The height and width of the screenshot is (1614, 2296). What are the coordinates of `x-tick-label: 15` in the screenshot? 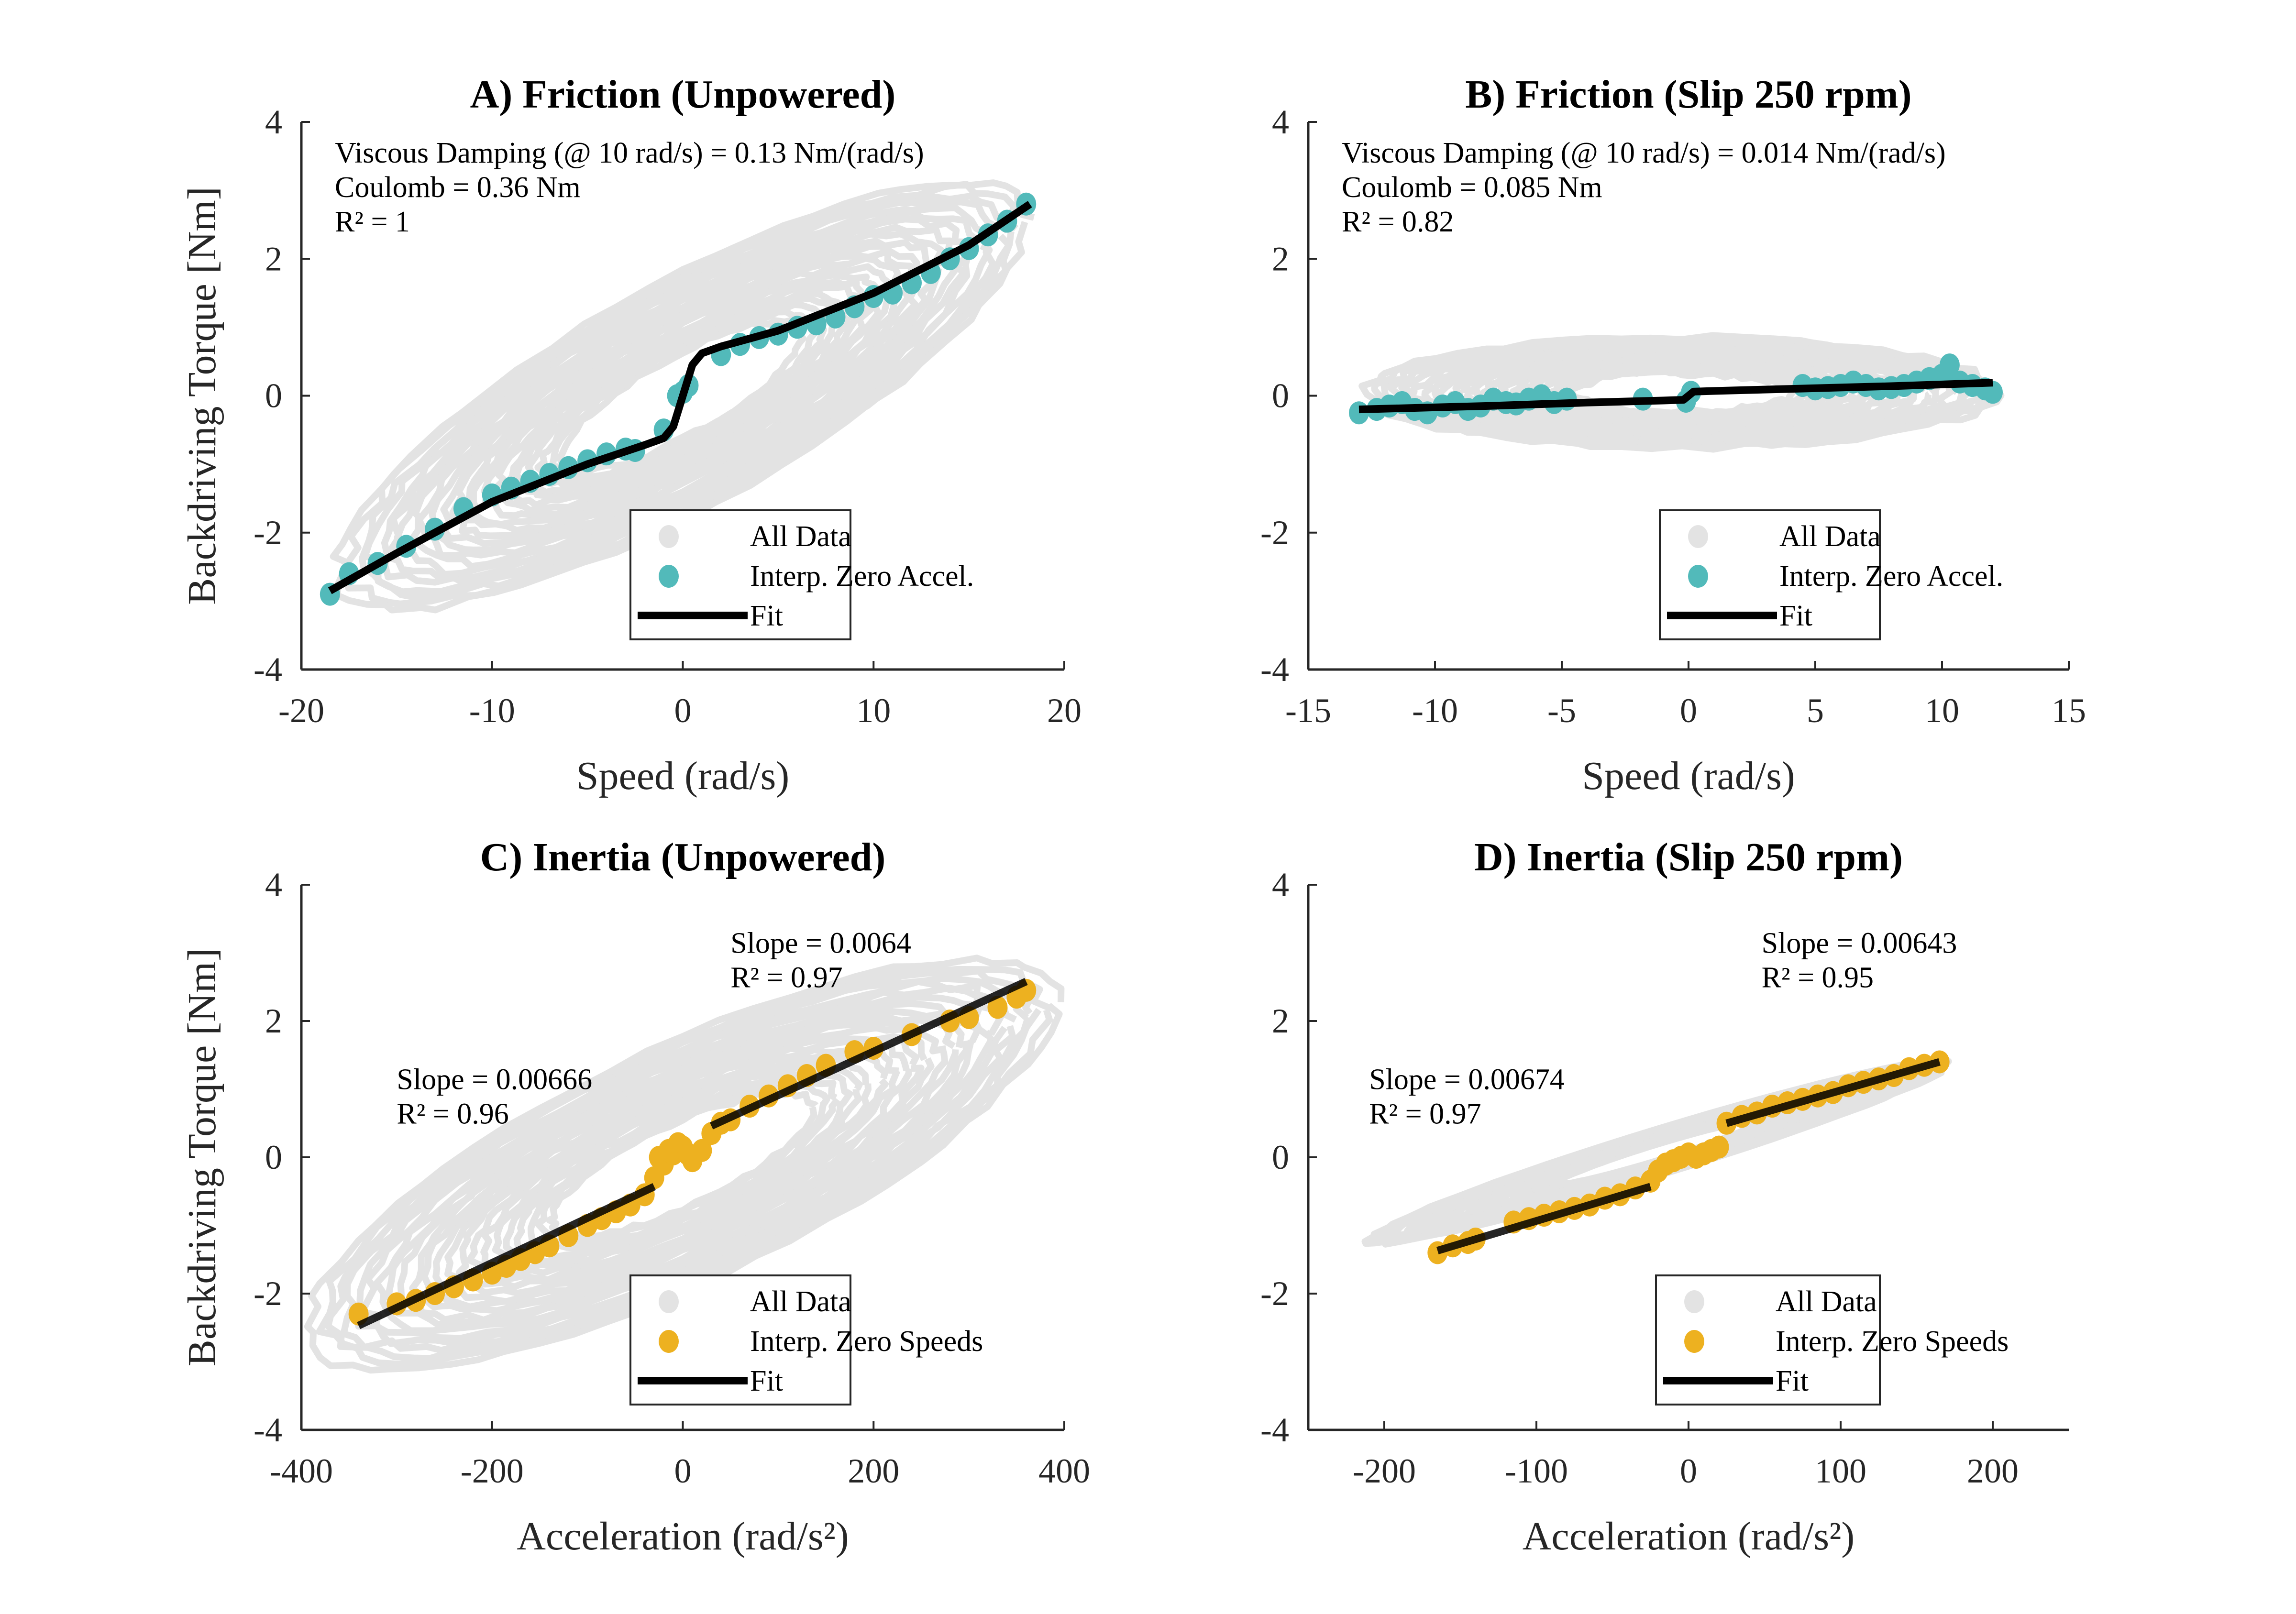 It's located at (2069, 711).